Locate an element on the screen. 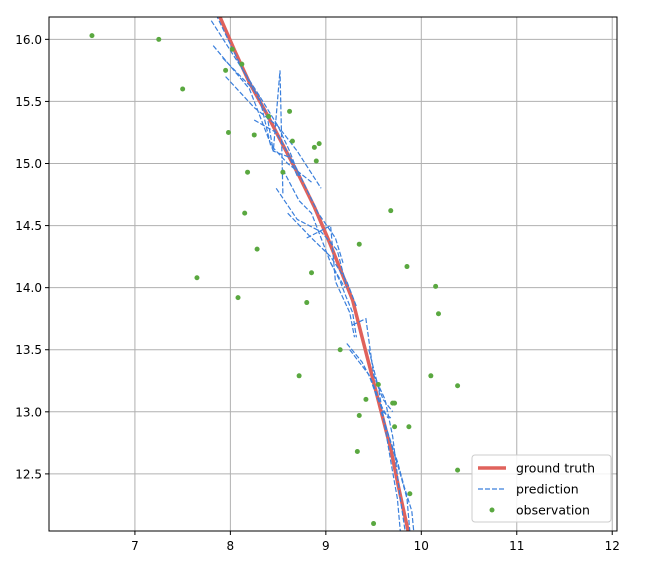 The image size is (657, 564). y-tick-label: 15.0 is located at coordinates (28, 164).